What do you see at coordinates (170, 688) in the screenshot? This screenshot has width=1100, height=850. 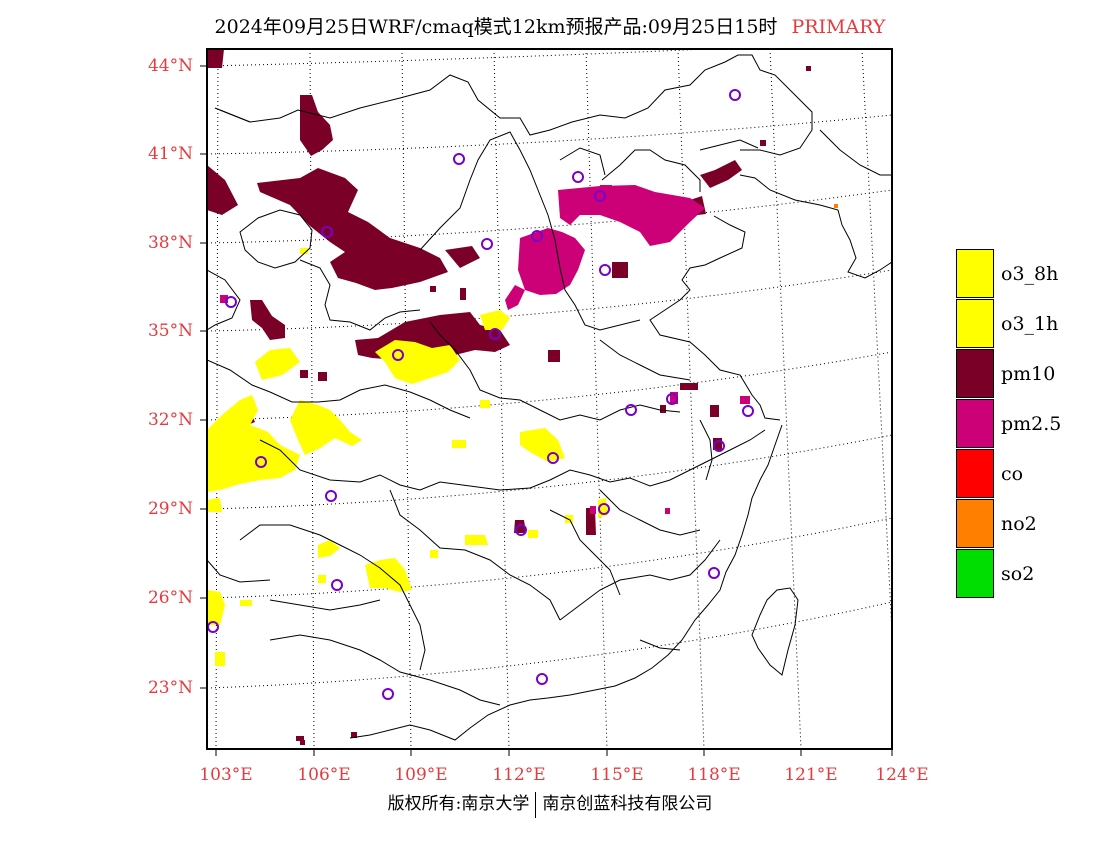 I see `lat-label-23n: 23°N` at bounding box center [170, 688].